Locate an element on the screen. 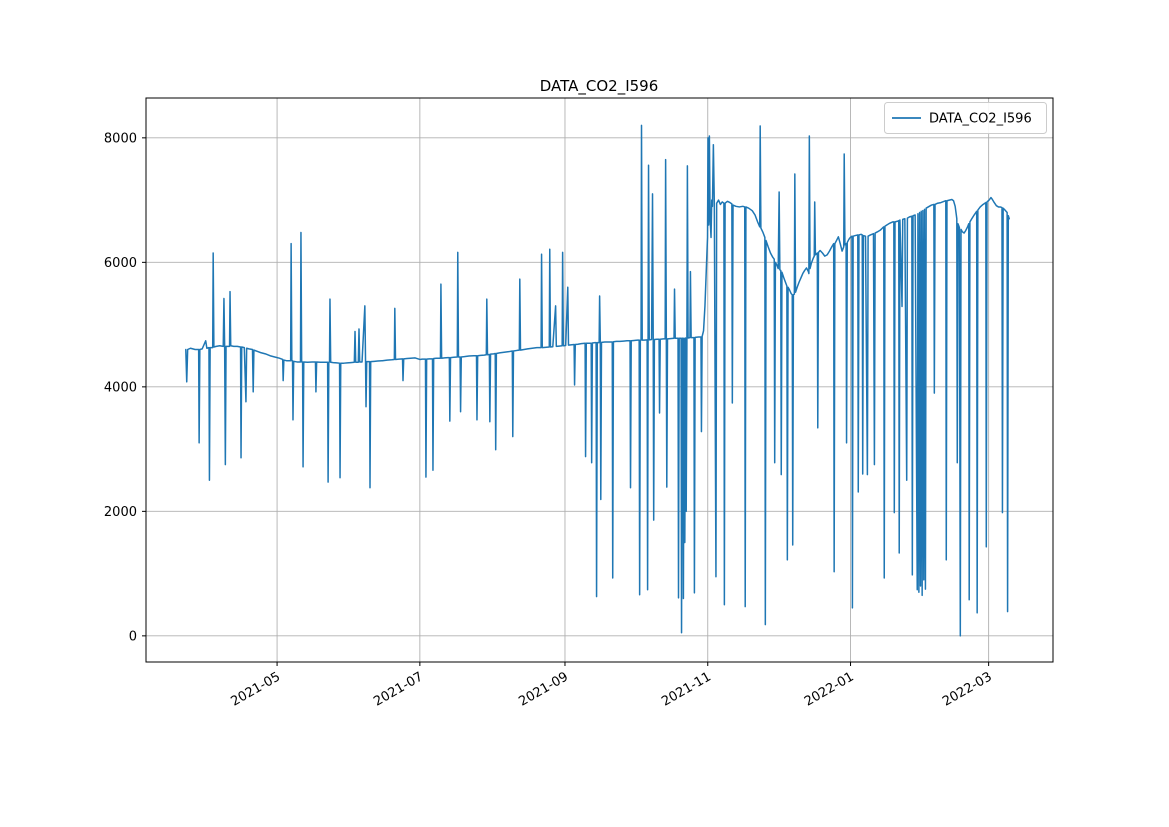 The image size is (1169, 827). y-tick-label: 8000 is located at coordinates (120, 138).